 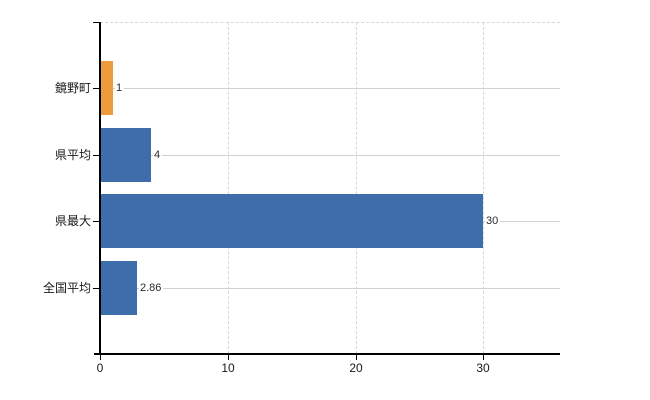 I want to click on x-axis-line, so click(x=327, y=354).